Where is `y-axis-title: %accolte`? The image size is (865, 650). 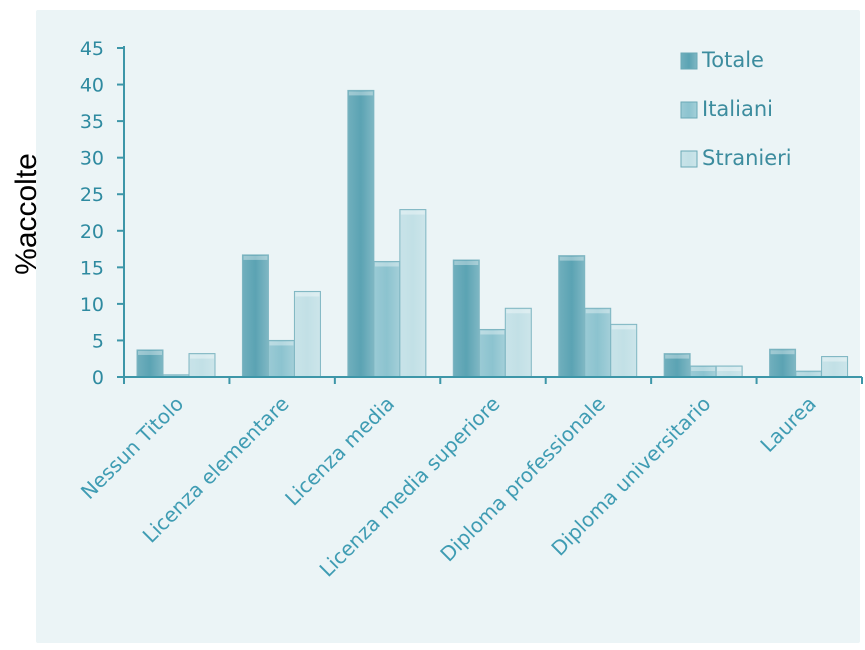
y-axis-title: %accolte is located at coordinates (26, 214).